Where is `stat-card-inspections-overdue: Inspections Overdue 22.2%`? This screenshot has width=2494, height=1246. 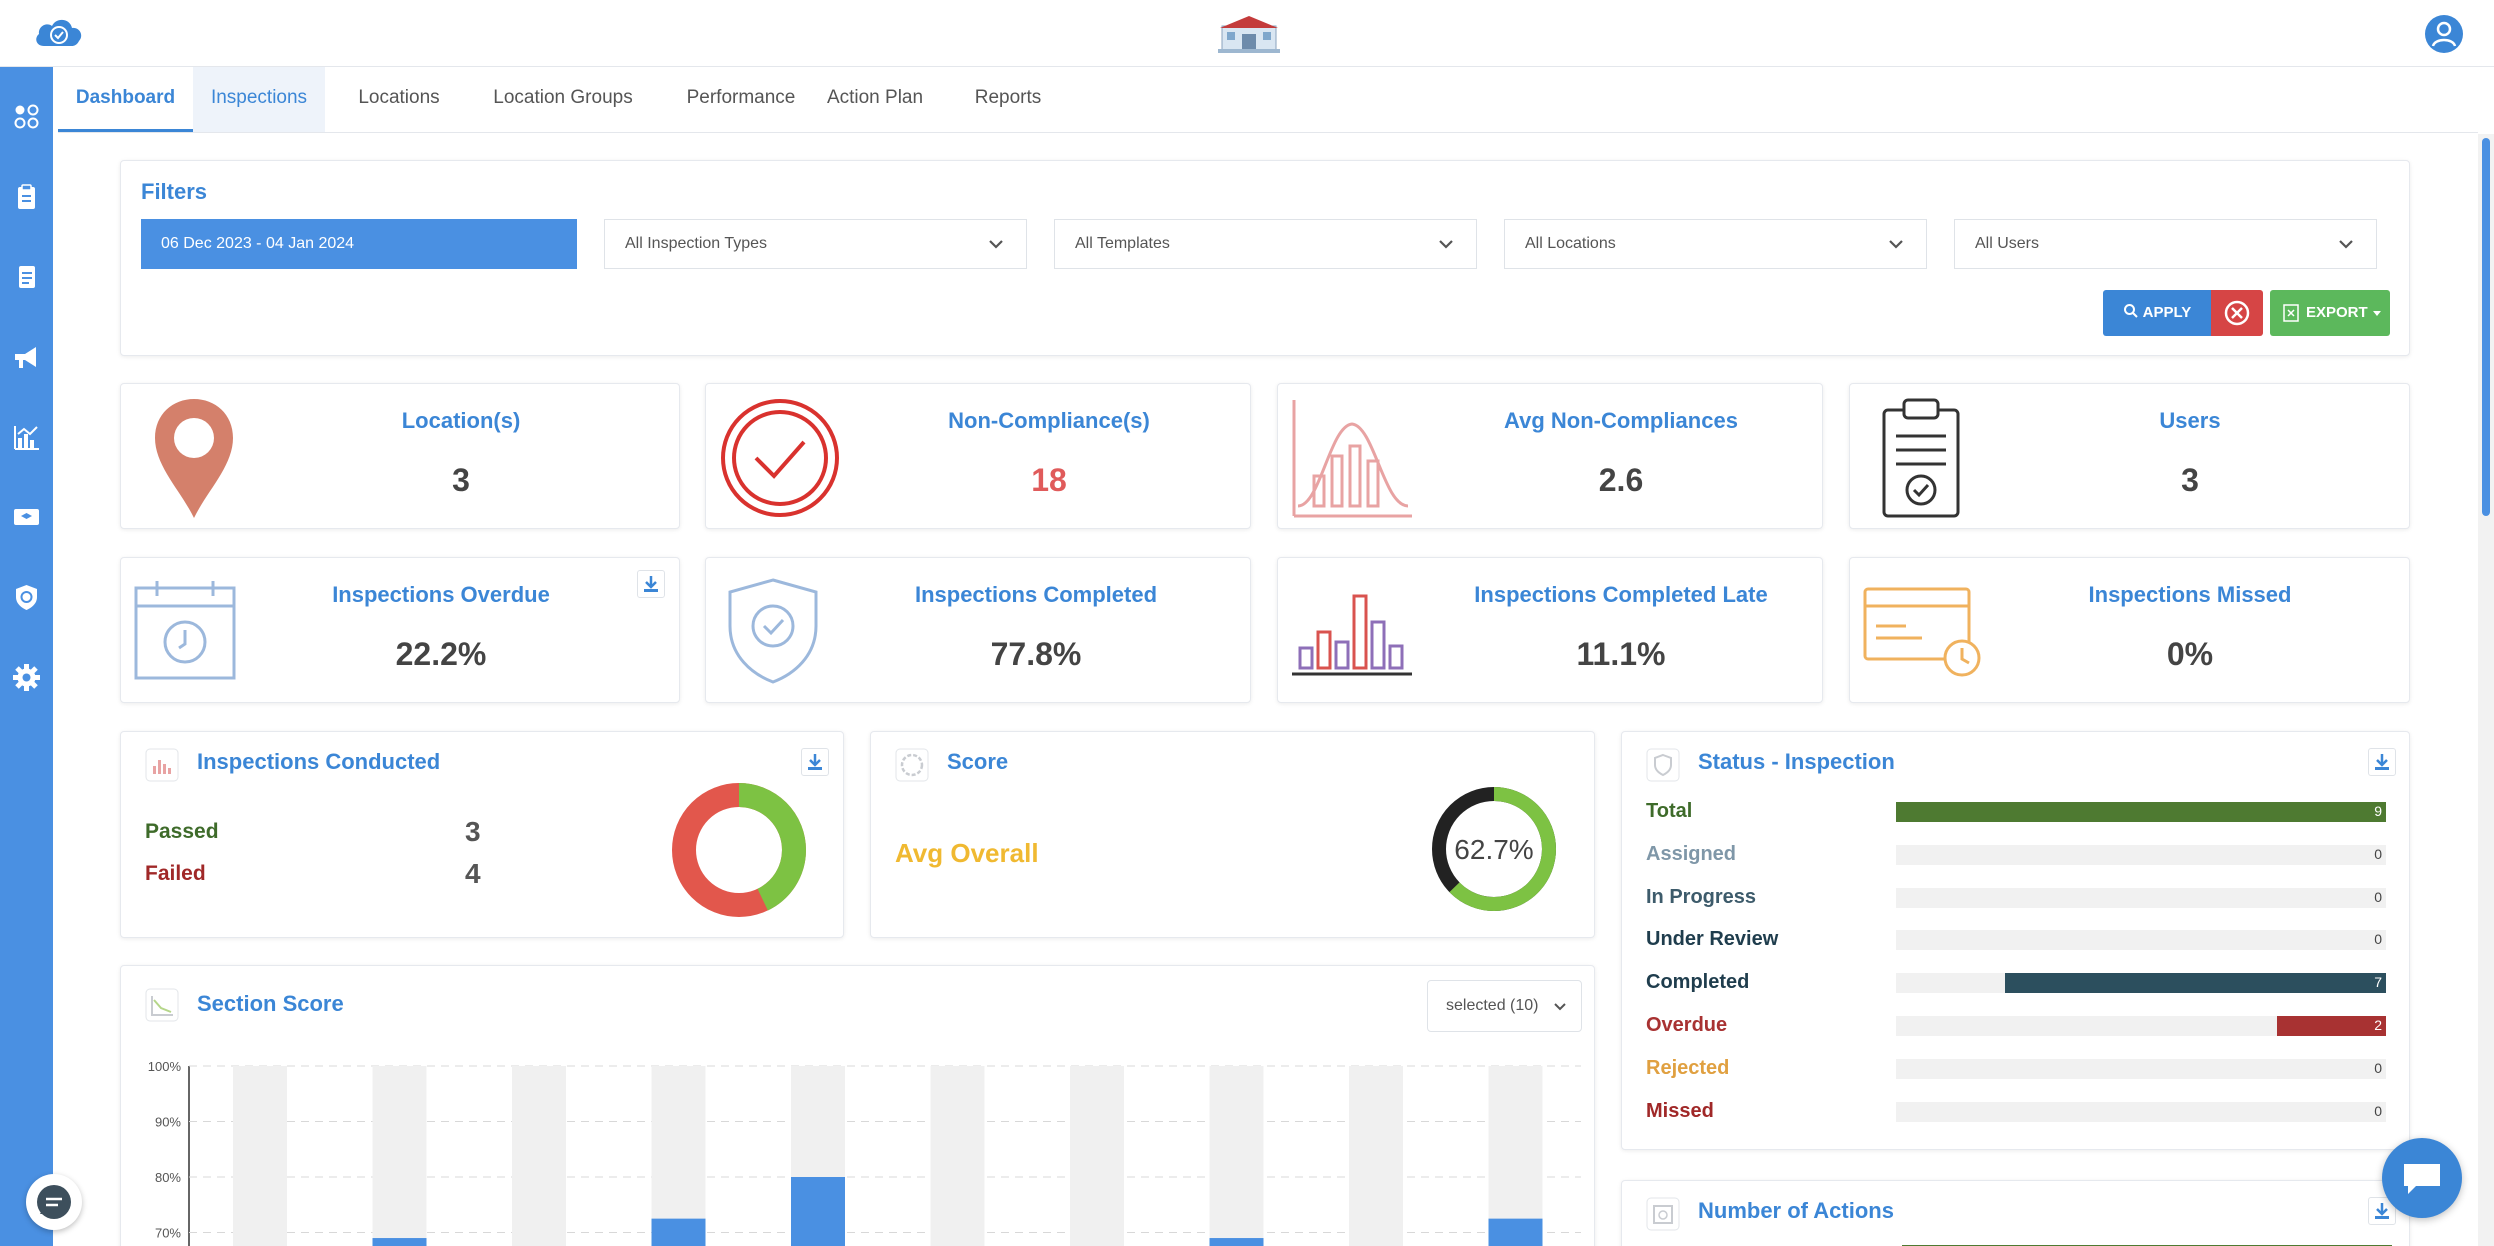
stat-card-inspections-overdue: Inspections Overdue 22.2% is located at coordinates (400, 630).